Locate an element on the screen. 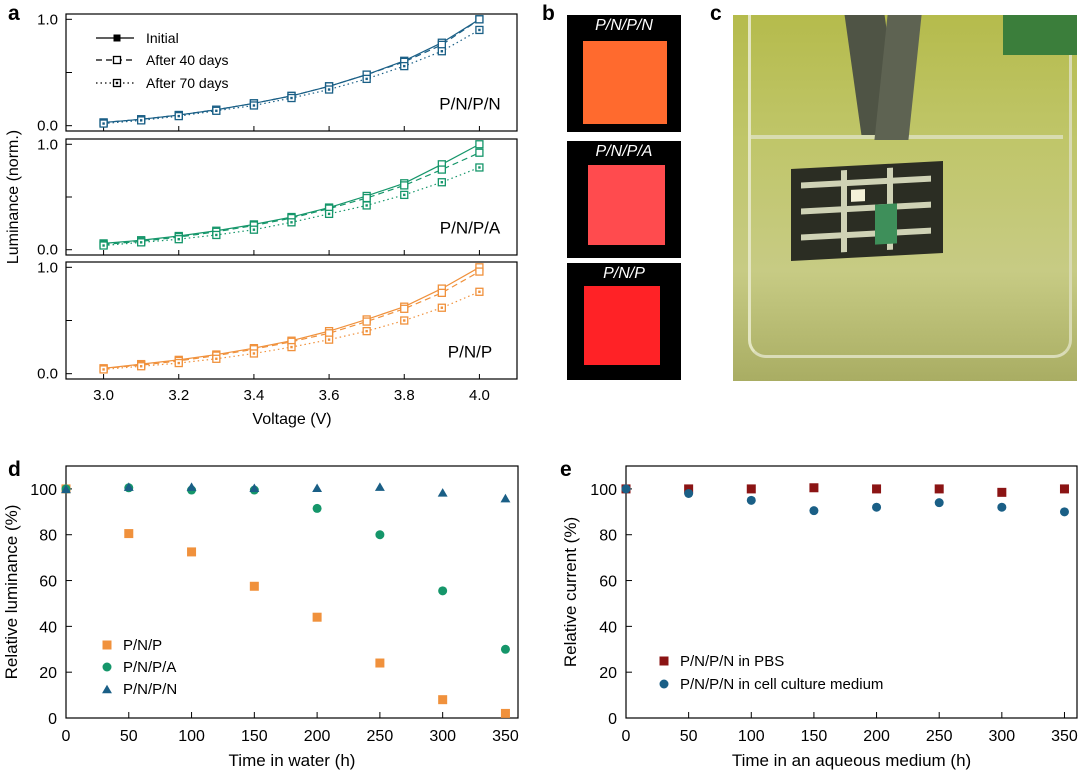 This screenshot has width=1080, height=773. x-tick-label: 0 is located at coordinates (66, 736).